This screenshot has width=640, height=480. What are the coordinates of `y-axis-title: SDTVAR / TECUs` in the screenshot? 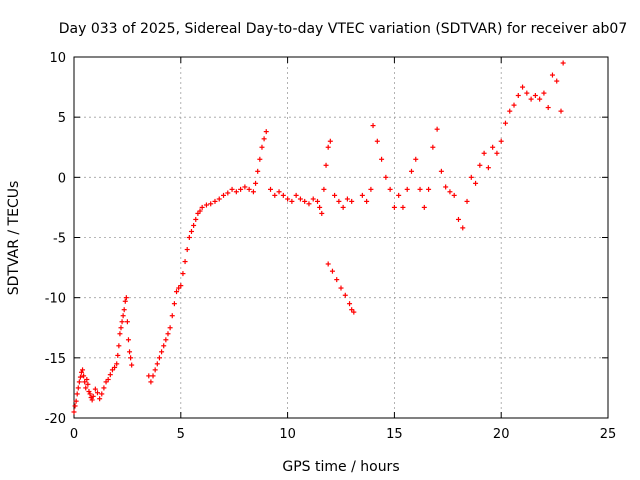 It's located at (14, 238).